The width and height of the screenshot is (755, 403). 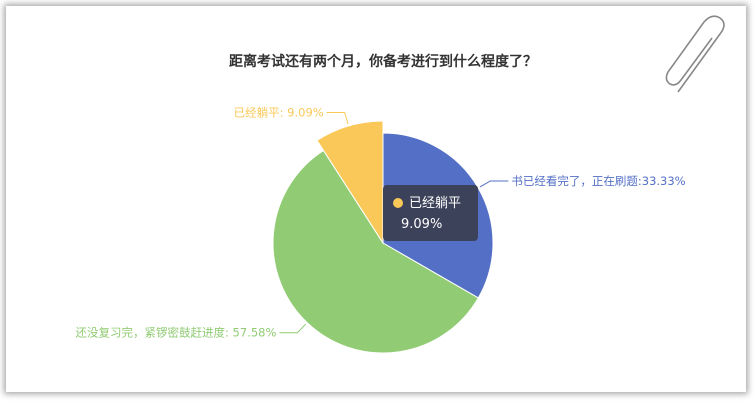 I want to click on tooltip-label: 已经躺平, so click(x=435, y=203).